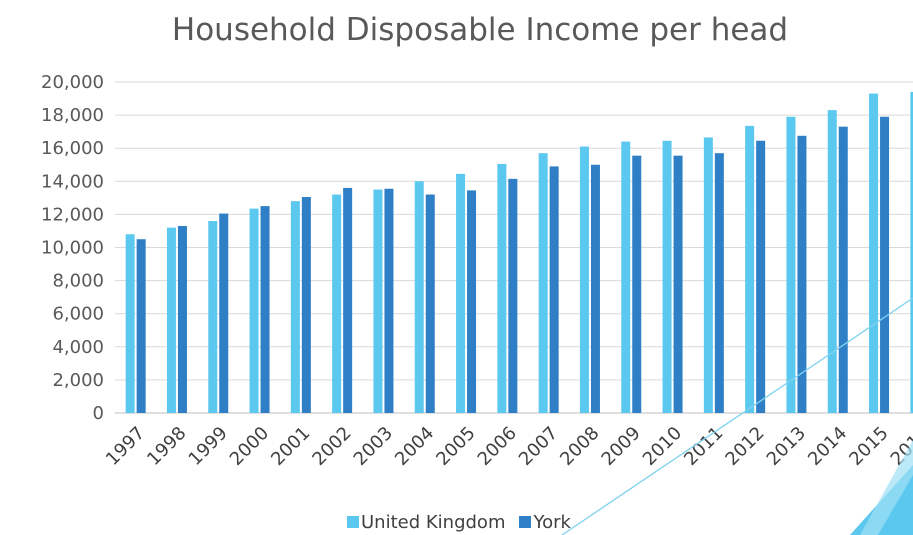 The width and height of the screenshot is (913, 535). I want to click on bar-uk-2012, so click(750, 269).